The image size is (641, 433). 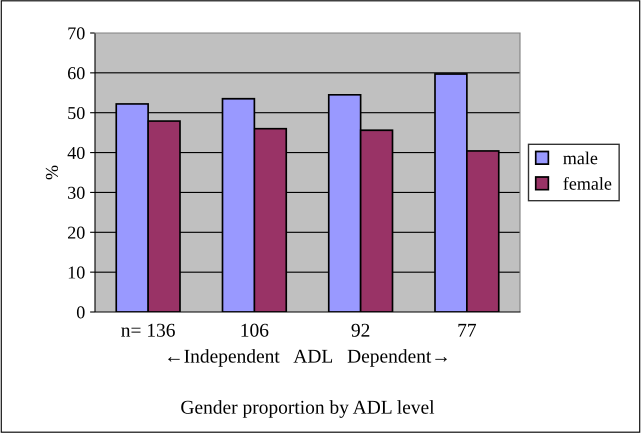 I want to click on y-tick-label: 40, so click(x=76, y=153).